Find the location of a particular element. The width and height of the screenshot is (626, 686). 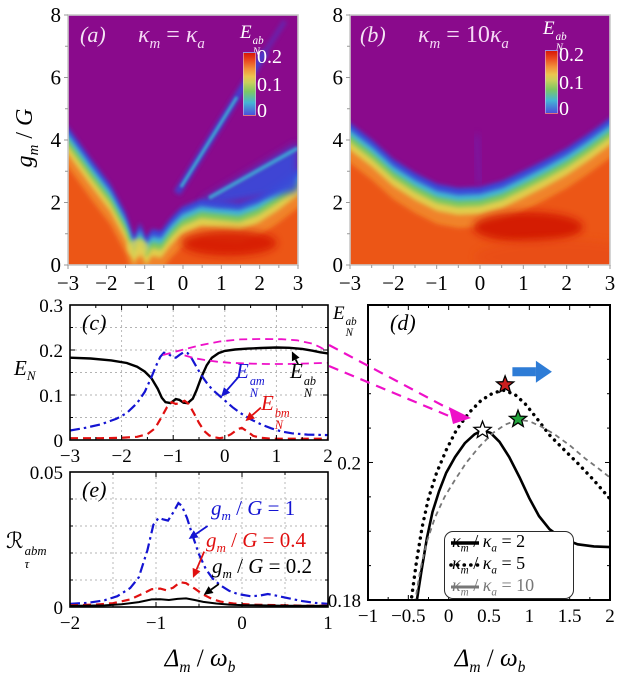

curve-label-g02: gm / G = 0.2 is located at coordinates (262, 568).